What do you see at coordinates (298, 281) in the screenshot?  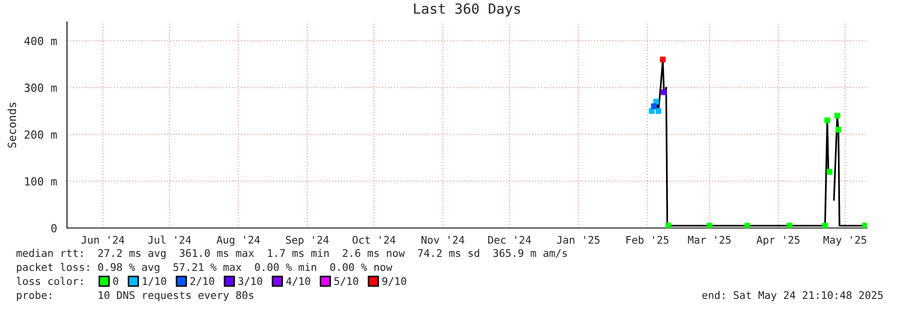 I see `legend-label: 4/10` at bounding box center [298, 281].